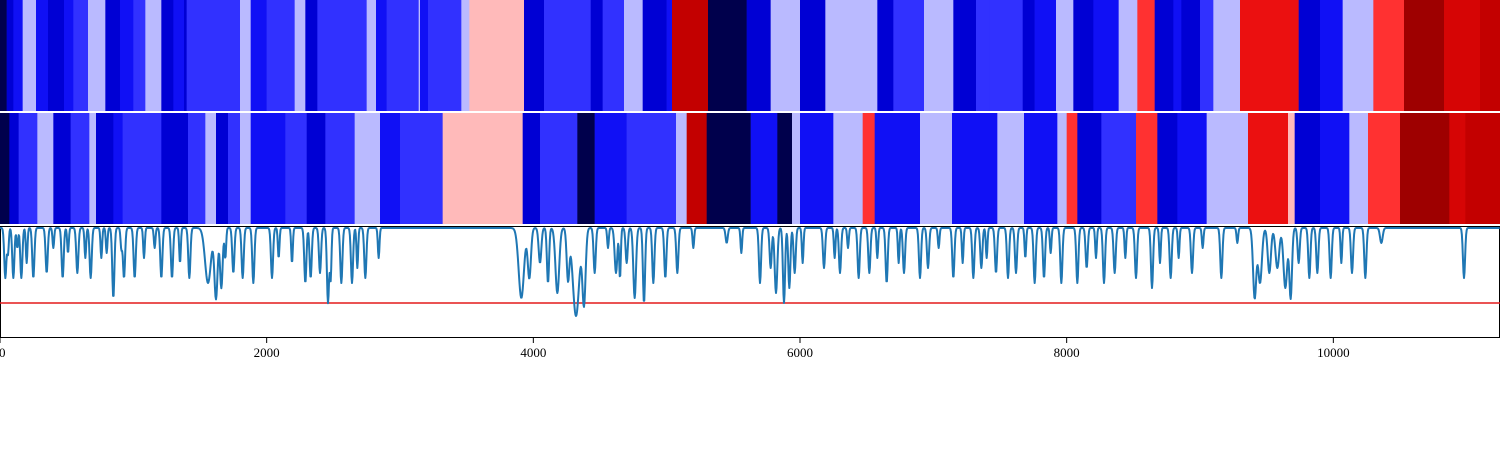 The height and width of the screenshot is (450, 1500). Describe the element at coordinates (1333, 352) in the screenshot. I see `x-tick-label: 10000` at that location.